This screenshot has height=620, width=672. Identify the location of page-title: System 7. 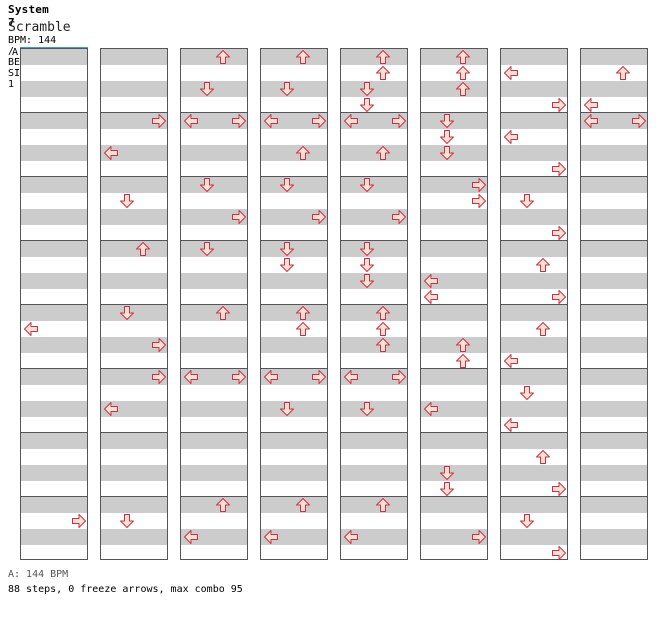
(28, 16).